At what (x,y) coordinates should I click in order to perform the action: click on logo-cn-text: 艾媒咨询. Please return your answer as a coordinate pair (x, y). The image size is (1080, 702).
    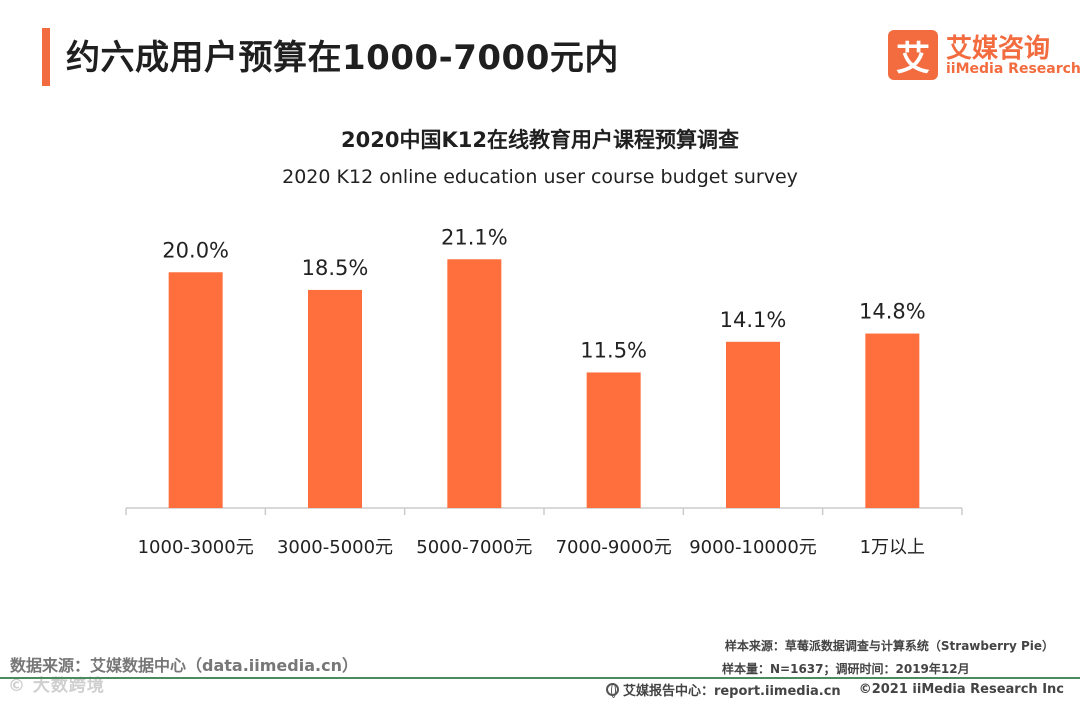
    Looking at the image, I should click on (998, 49).